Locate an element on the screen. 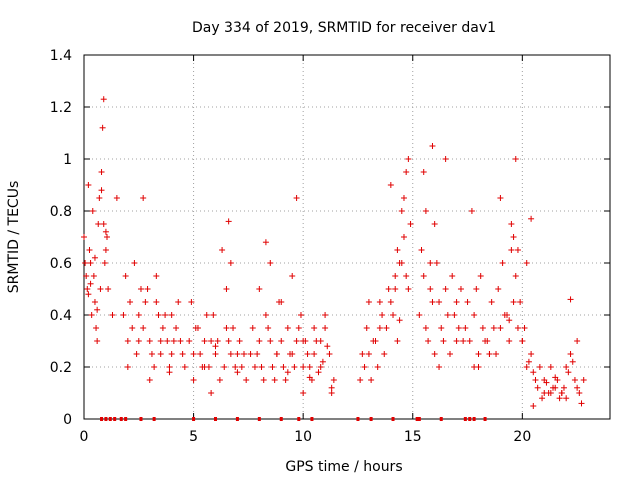 The image size is (640, 480). y-tick-label: 1.2 is located at coordinates (61, 108).